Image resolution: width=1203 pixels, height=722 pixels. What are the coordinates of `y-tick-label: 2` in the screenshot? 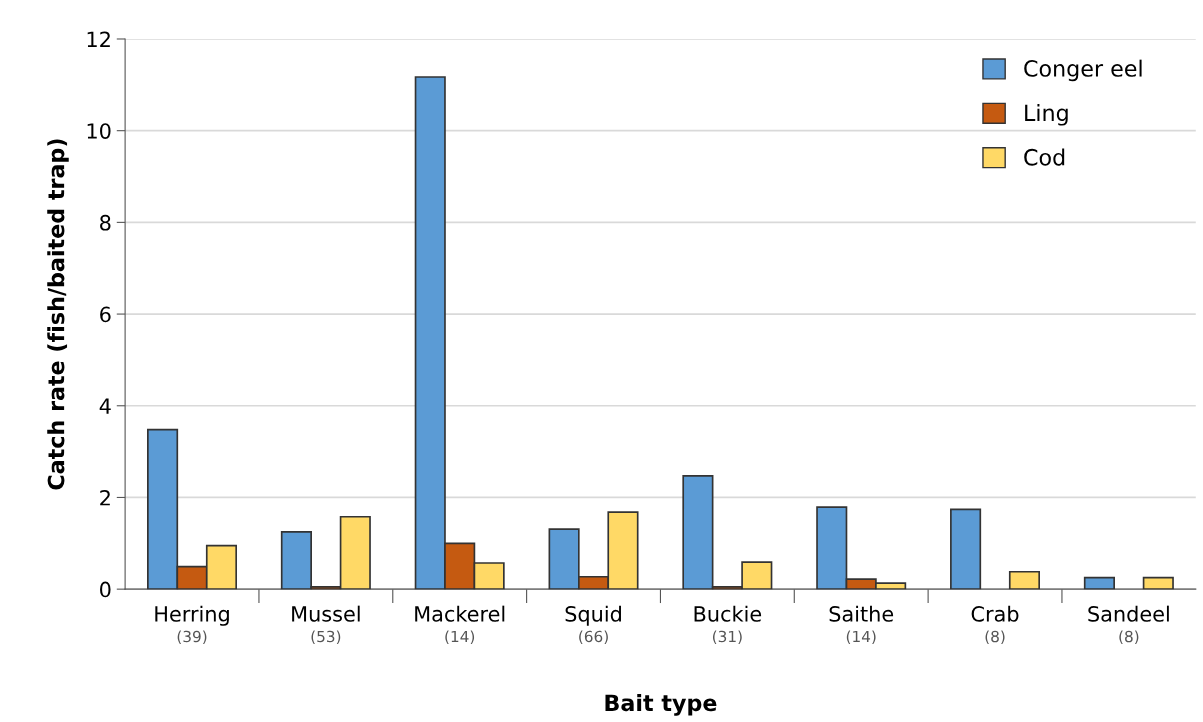 It's located at (105, 497).